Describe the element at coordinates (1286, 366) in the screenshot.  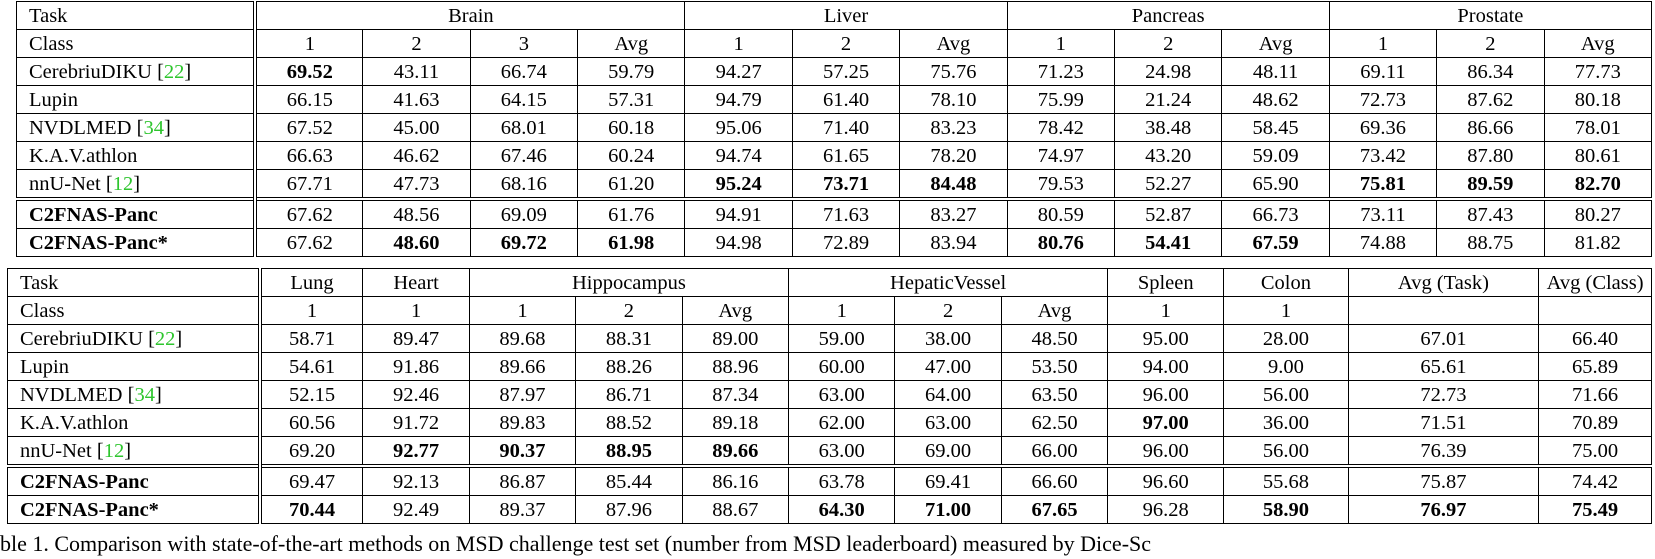
I see `value-cell: 9.00` at that location.